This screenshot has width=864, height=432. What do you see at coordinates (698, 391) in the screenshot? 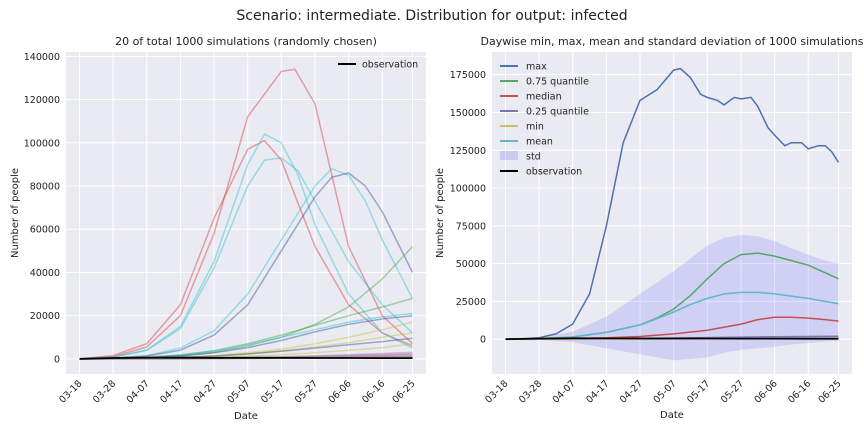
I see `right-x-tick-label: 05-17` at bounding box center [698, 391].